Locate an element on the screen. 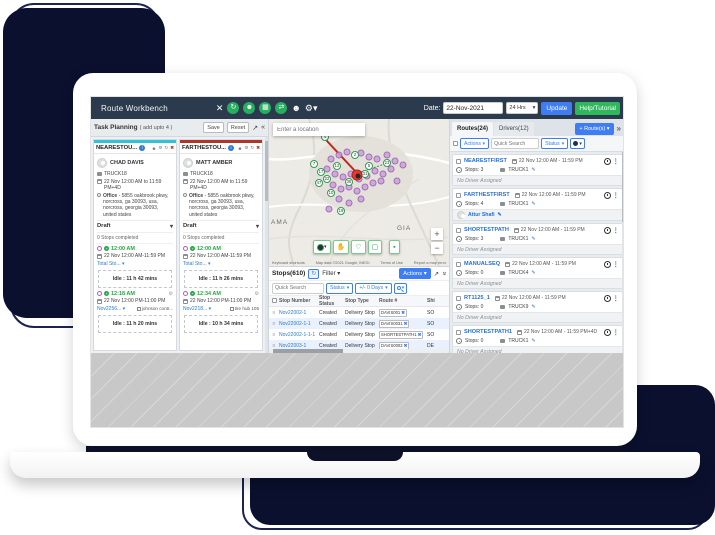 This screenshot has height=535, width=715. user-icon: ☻ is located at coordinates (296, 108).